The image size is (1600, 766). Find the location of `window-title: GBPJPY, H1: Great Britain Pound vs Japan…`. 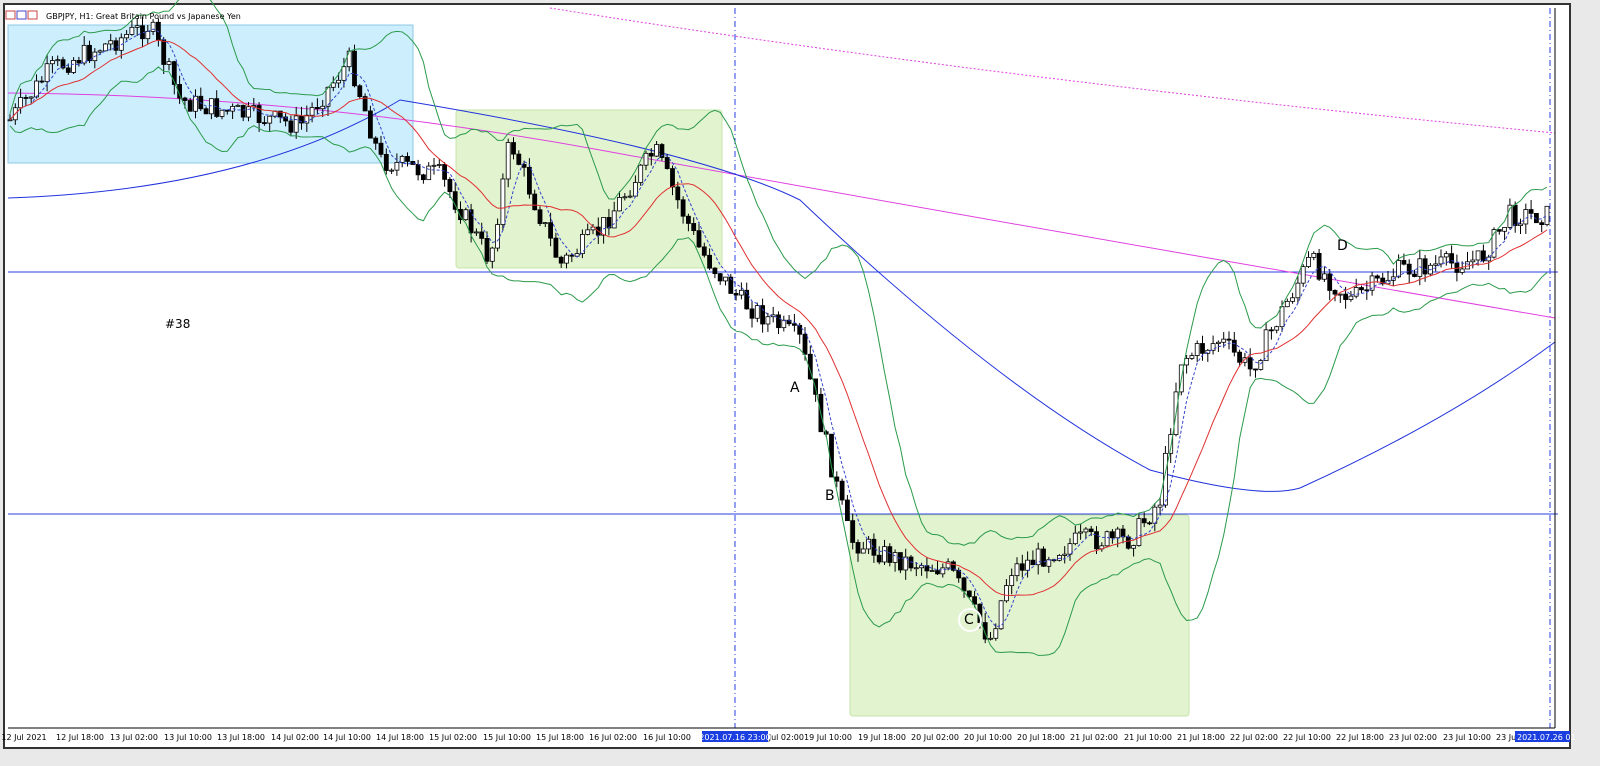

window-title: GBPJPY, H1: Great Britain Pound vs Japan… is located at coordinates (143, 16).